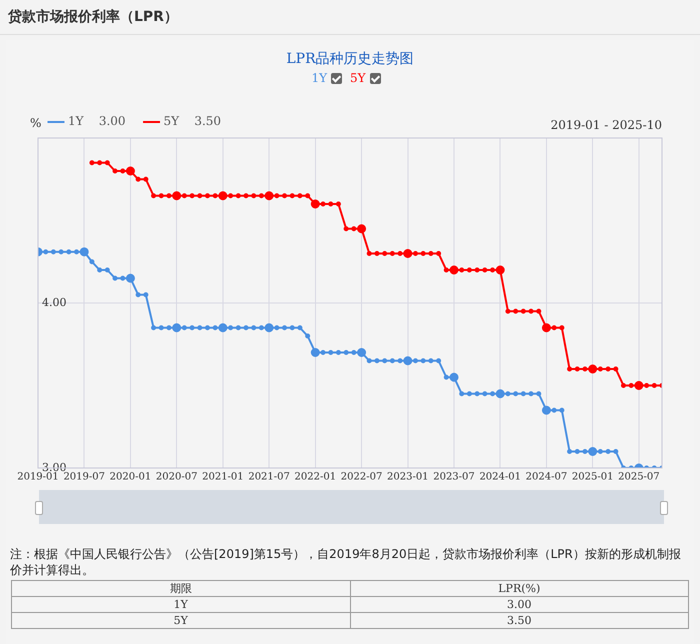  What do you see at coordinates (500, 477) in the screenshot?
I see `x-tick-label: 2024-01` at bounding box center [500, 477].